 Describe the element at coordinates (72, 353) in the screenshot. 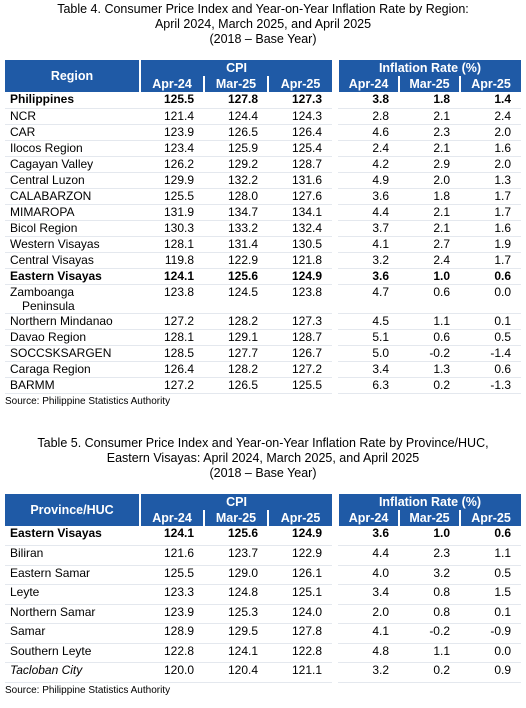

I see `row-label: SOCCSKSARGEN` at that location.